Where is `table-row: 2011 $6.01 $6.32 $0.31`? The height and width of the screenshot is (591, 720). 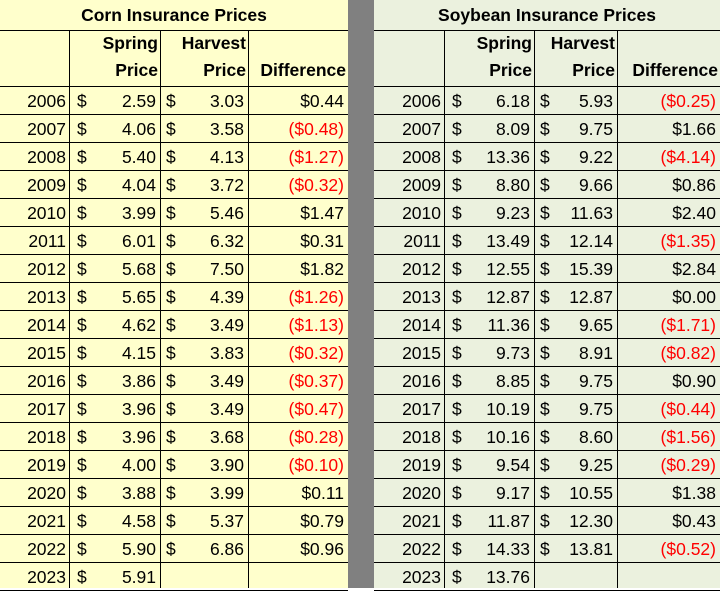
table-row: 2011 $6.01 $6.32 $0.31 is located at coordinates (174, 241).